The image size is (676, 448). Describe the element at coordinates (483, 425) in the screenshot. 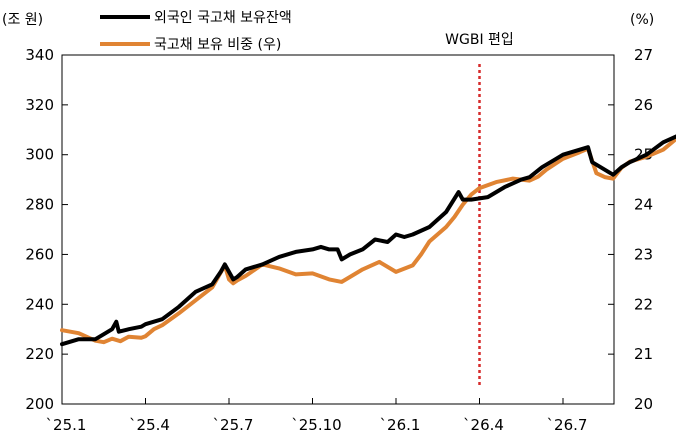

I see `x-tick-label: `26.4` at that location.